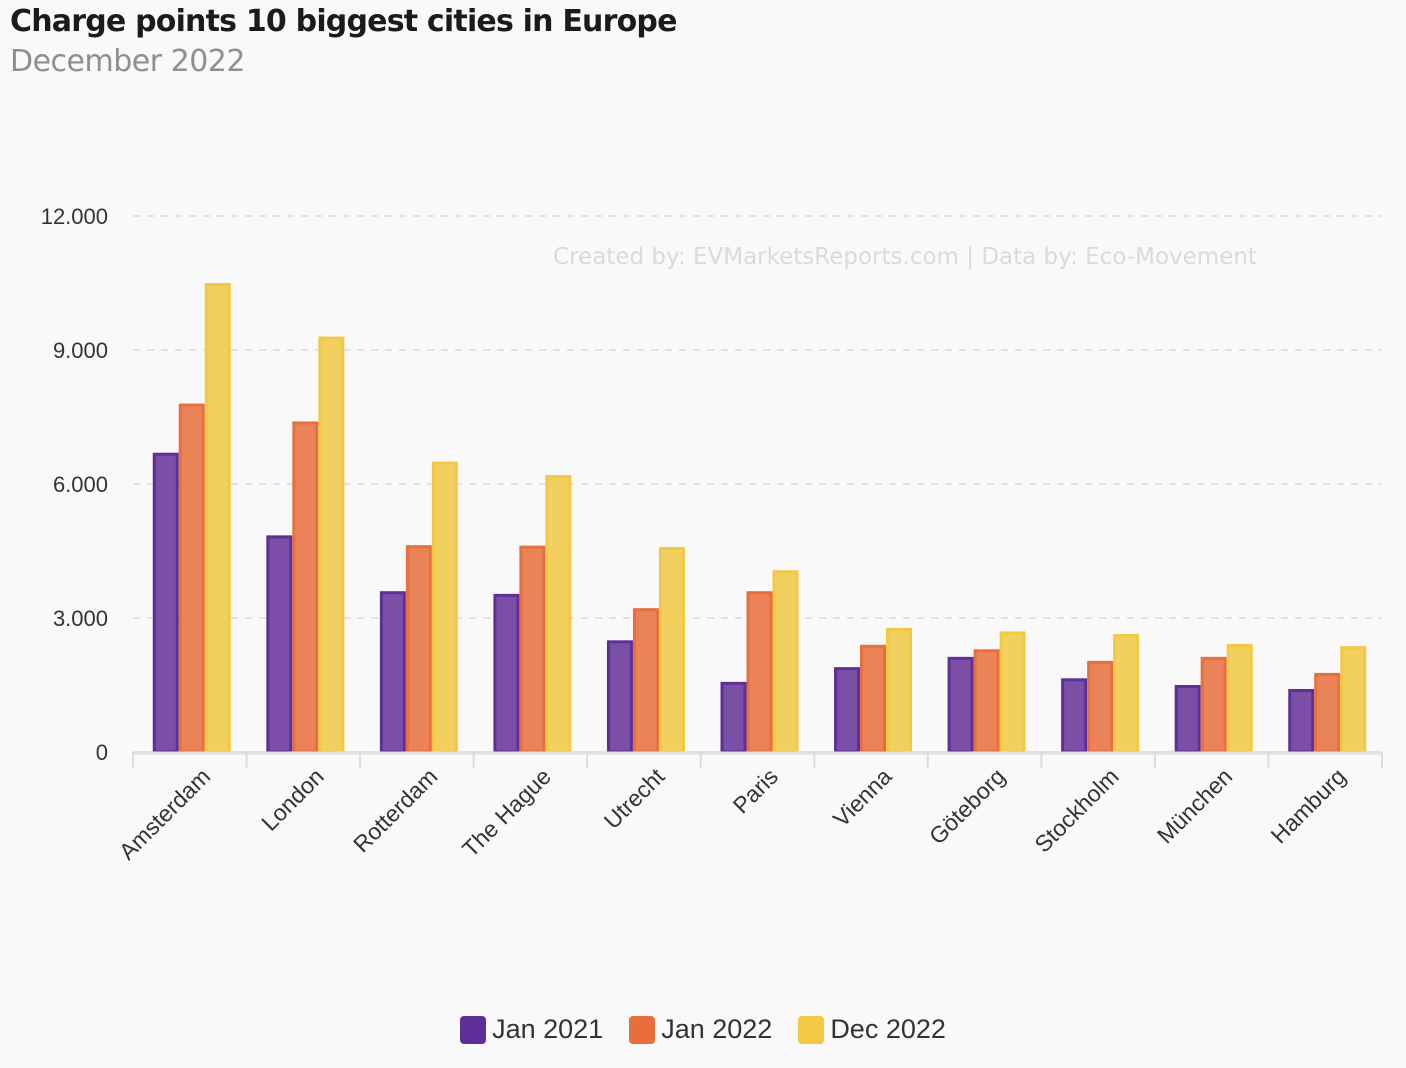 The image size is (1406, 1068). Describe the element at coordinates (717, 1029) in the screenshot. I see `legend-label: Jan 2022` at that location.